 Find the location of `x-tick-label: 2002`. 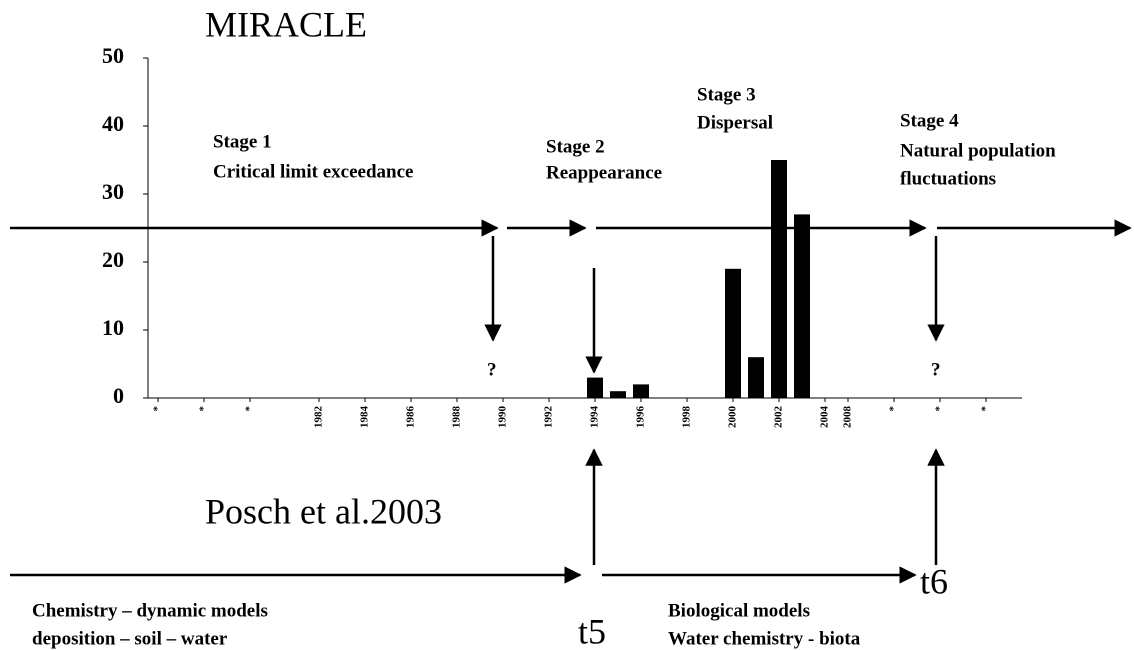

x-tick-label: 2002 is located at coordinates (779, 417).